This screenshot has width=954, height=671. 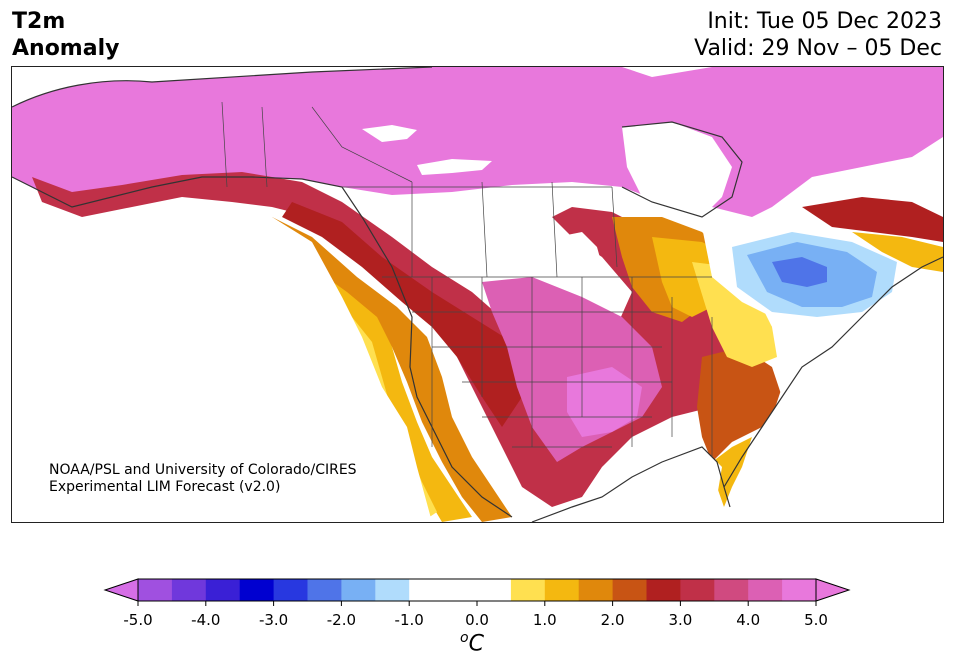 What do you see at coordinates (66, 48) in the screenshot?
I see `title-line-2: Anomaly` at bounding box center [66, 48].